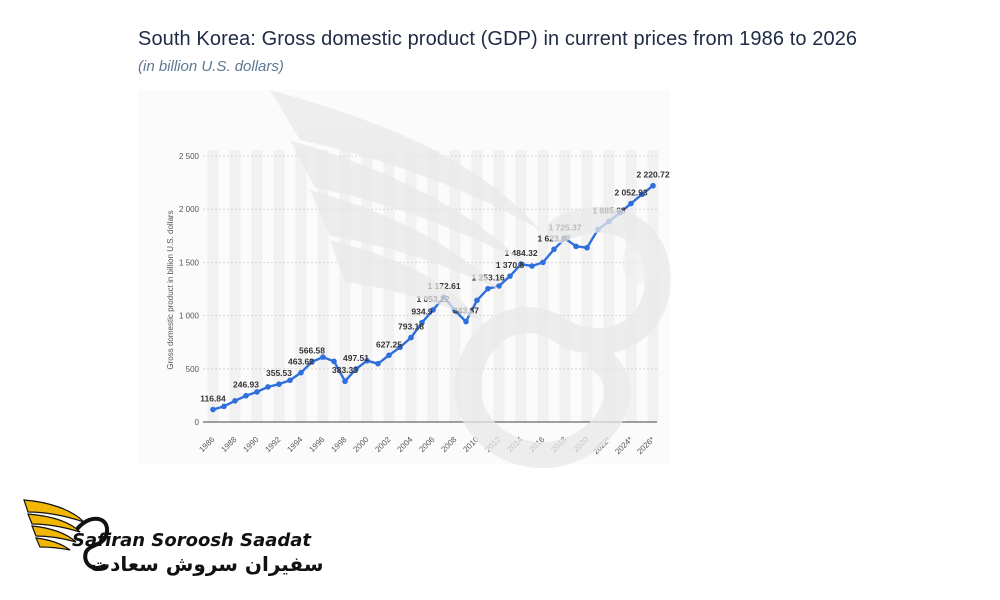 The image size is (1000, 600). What do you see at coordinates (553, 238) in the screenshot?
I see `data-label: 1 623.07` at bounding box center [553, 238].